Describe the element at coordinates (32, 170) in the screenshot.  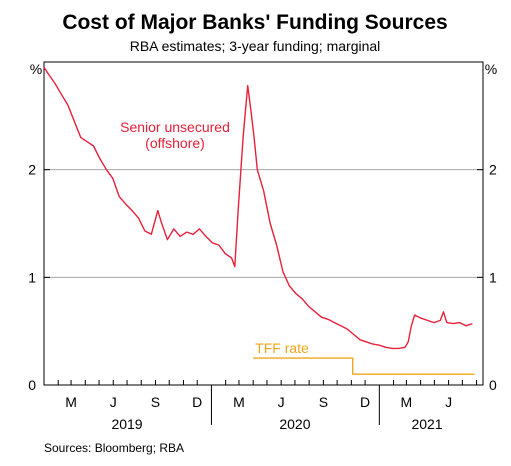
I see `y-tick-label-left: 2` at that location.